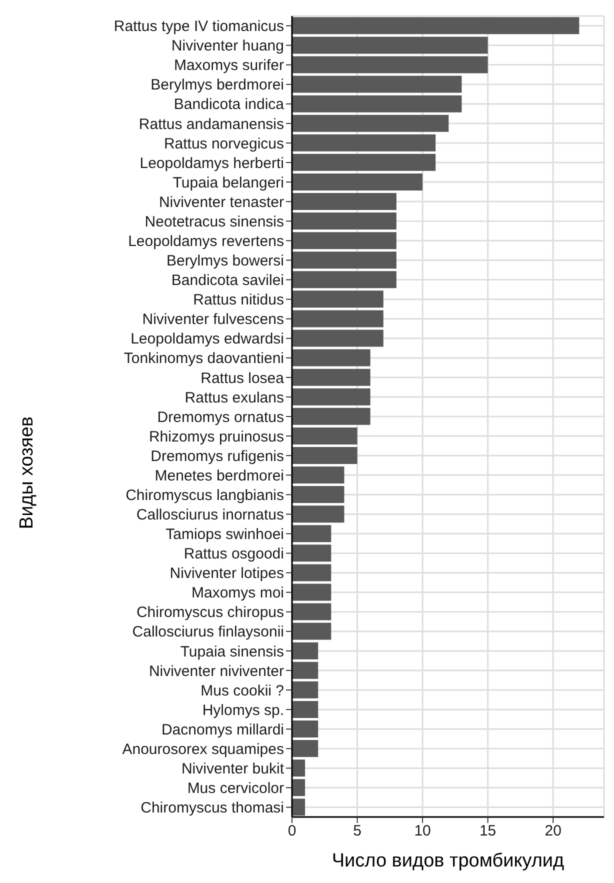 The image size is (614, 883). What do you see at coordinates (212, 808) in the screenshot?
I see `y-tick-label: Chiromyscus thomasi` at bounding box center [212, 808].